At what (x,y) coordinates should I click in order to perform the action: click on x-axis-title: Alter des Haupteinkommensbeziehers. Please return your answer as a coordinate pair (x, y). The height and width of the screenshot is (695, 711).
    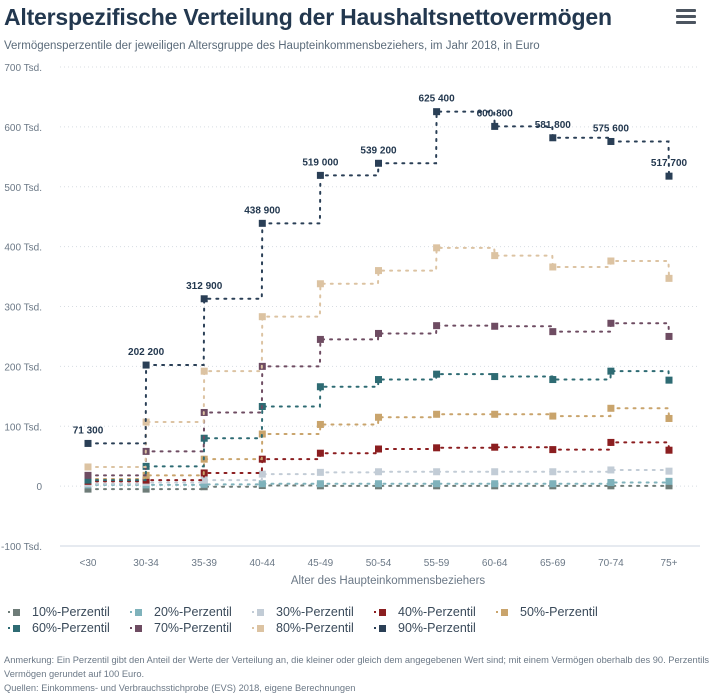
    Looking at the image, I should click on (388, 581).